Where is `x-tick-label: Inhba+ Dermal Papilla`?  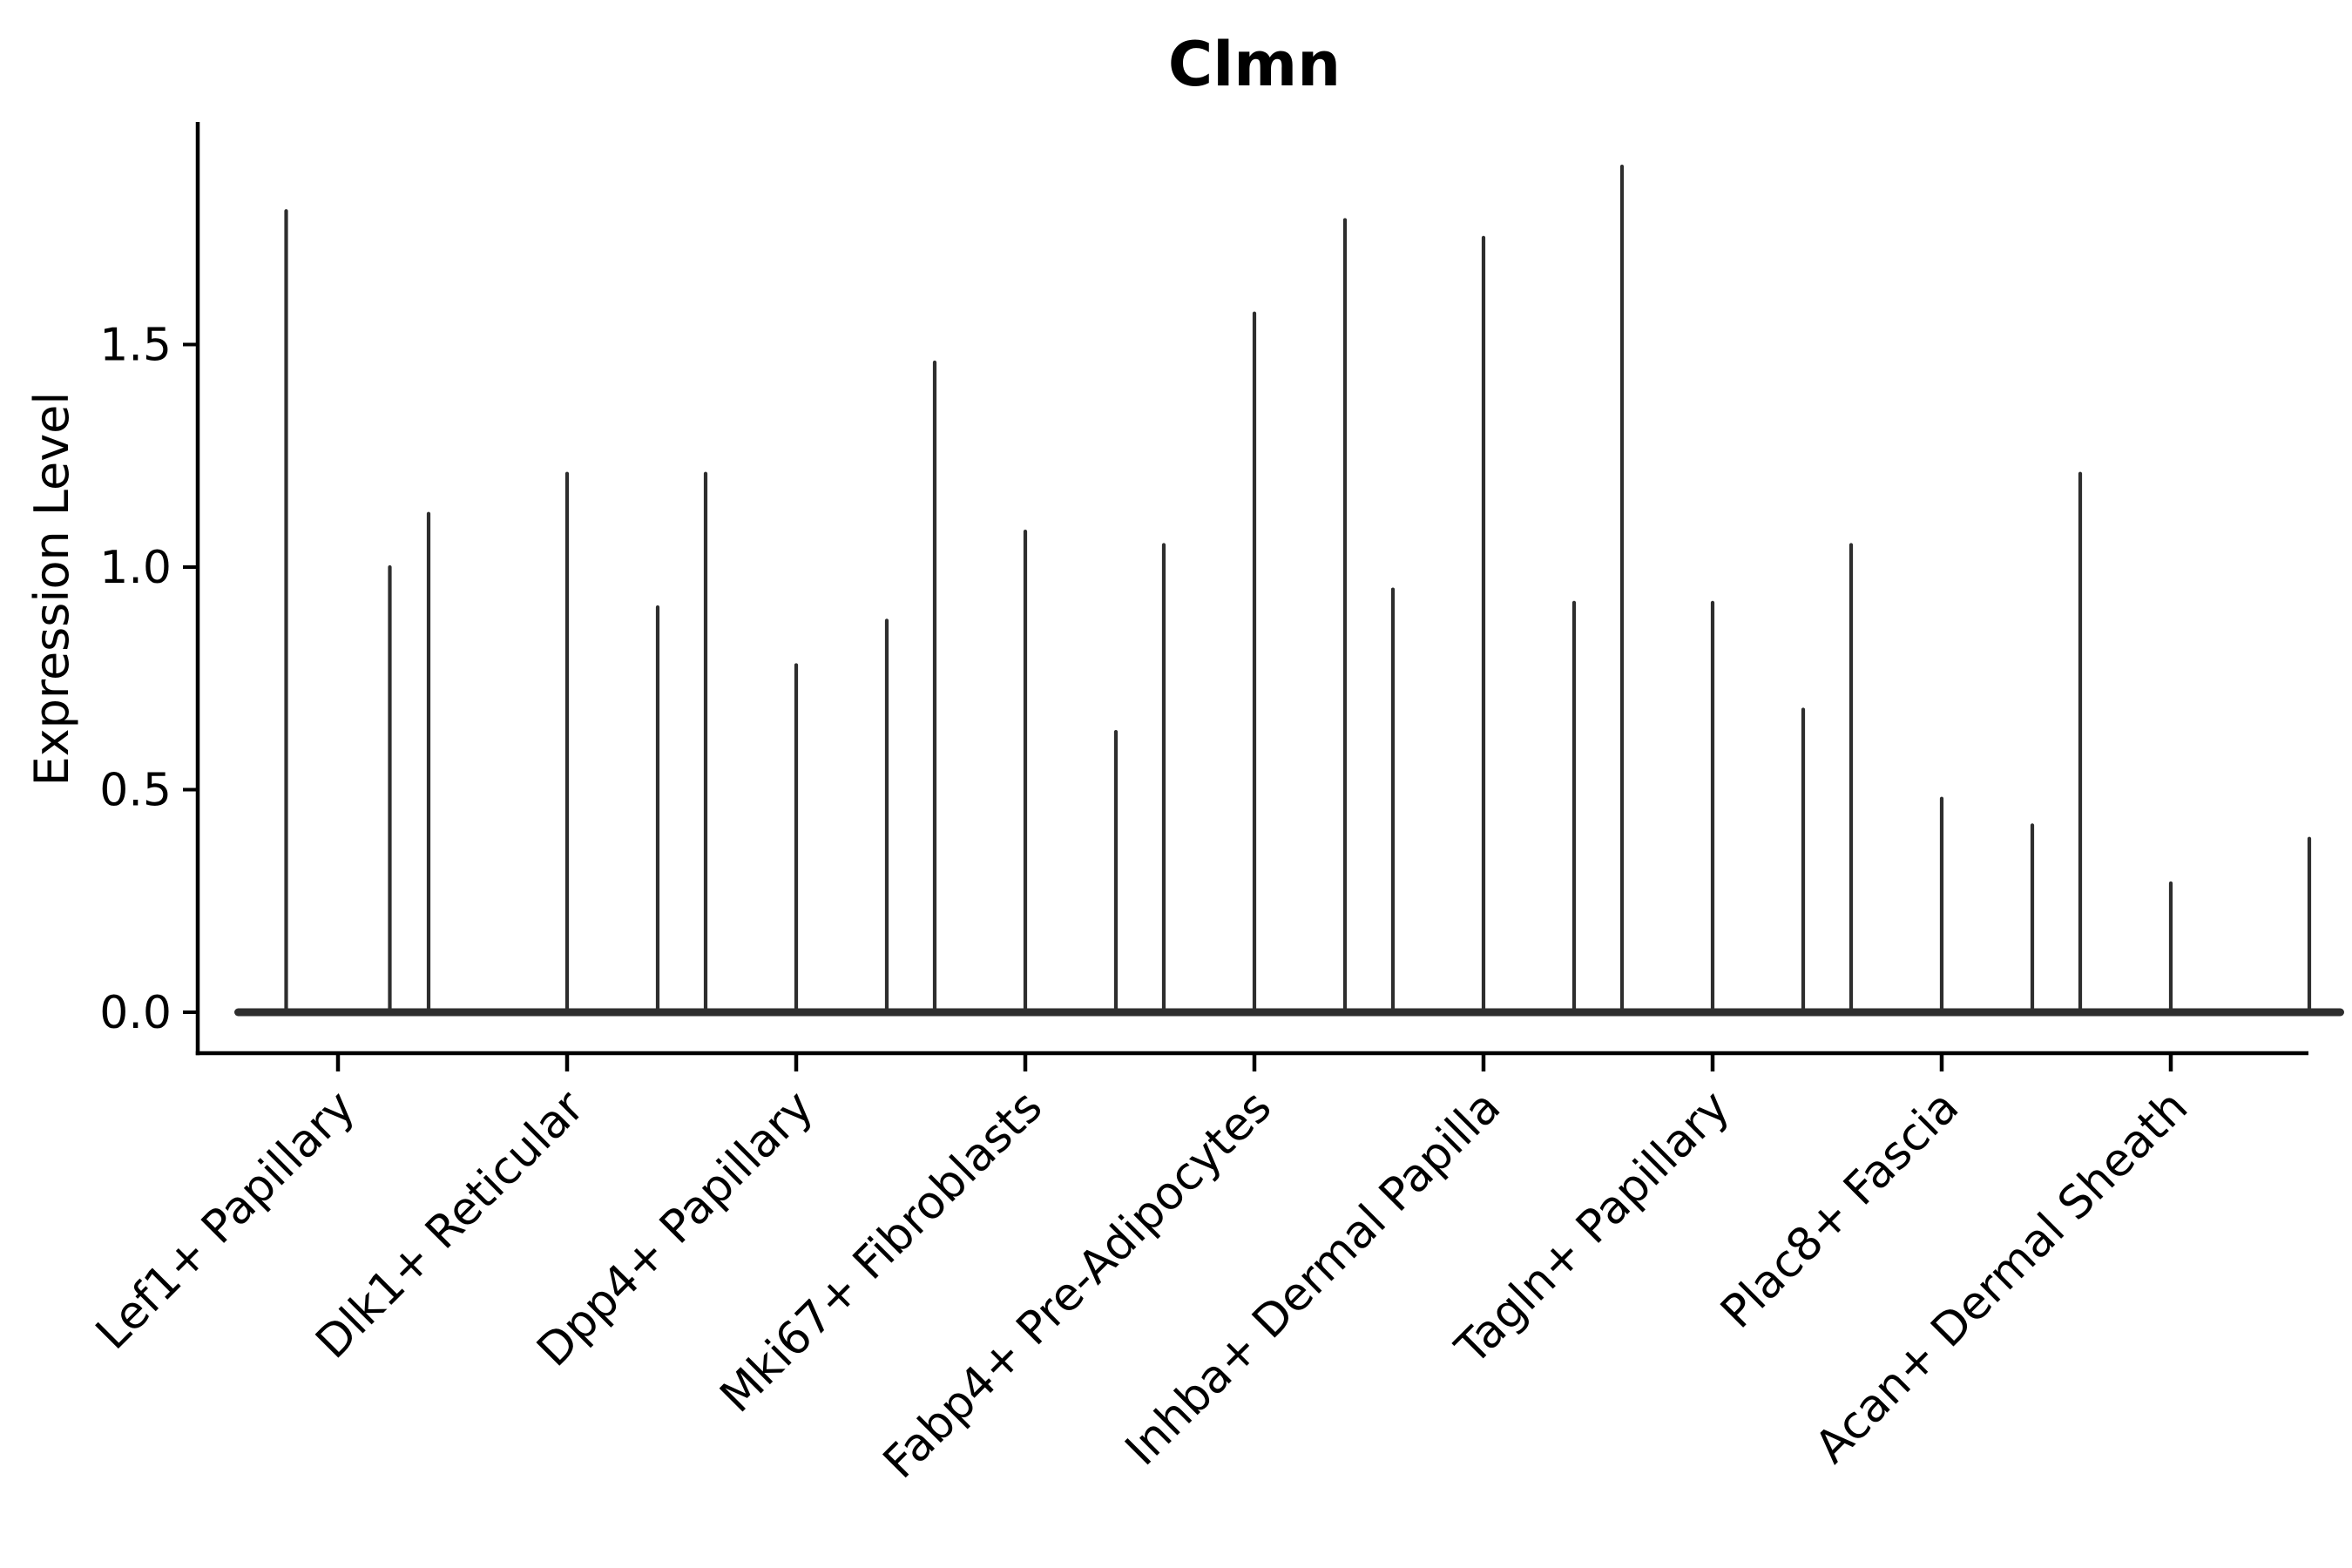 x-tick-label: Inhba+ Dermal Papilla is located at coordinates (1313, 1278).